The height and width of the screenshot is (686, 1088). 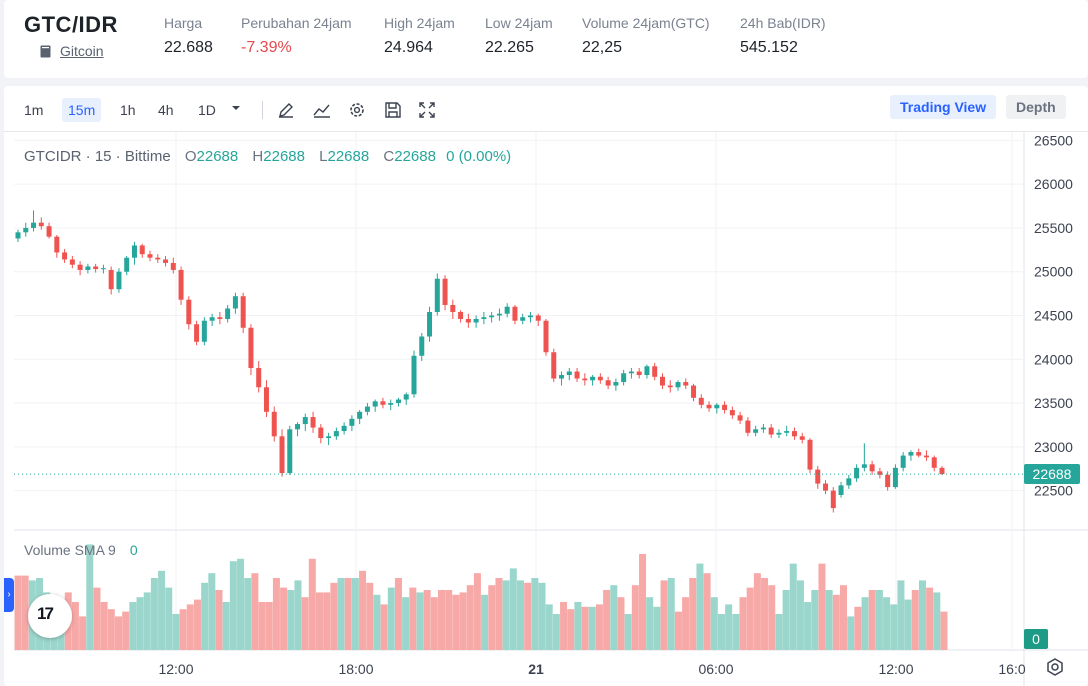 What do you see at coordinates (393, 110) in the screenshot?
I see `save-icon` at bounding box center [393, 110].